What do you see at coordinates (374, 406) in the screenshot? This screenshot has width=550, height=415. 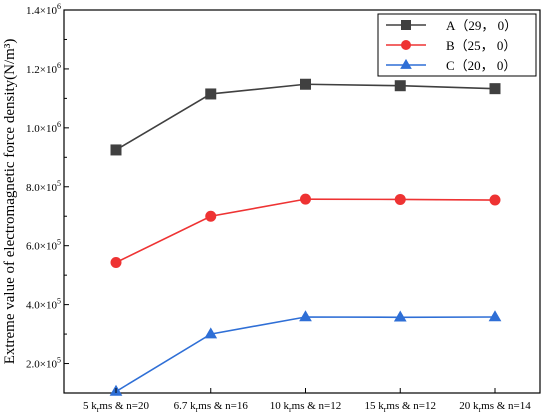 I see `x-tick-label-part: 15 k` at bounding box center [374, 406].